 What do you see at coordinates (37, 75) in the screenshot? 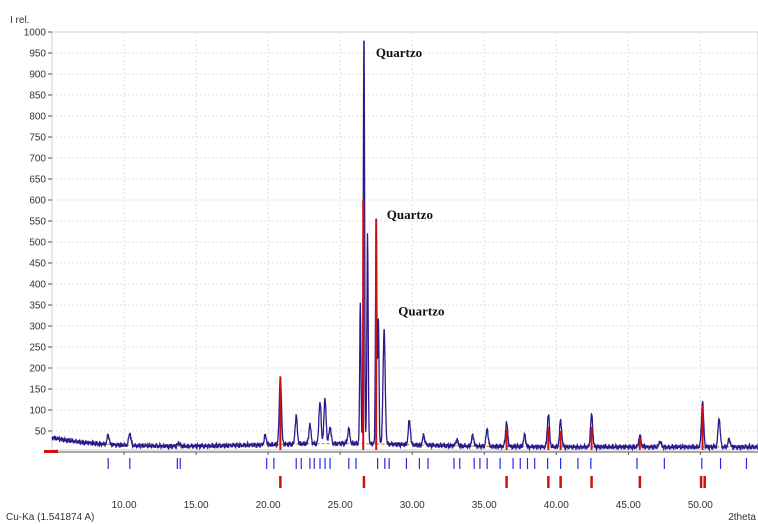
I see `y-tick-label: 900` at bounding box center [37, 75].